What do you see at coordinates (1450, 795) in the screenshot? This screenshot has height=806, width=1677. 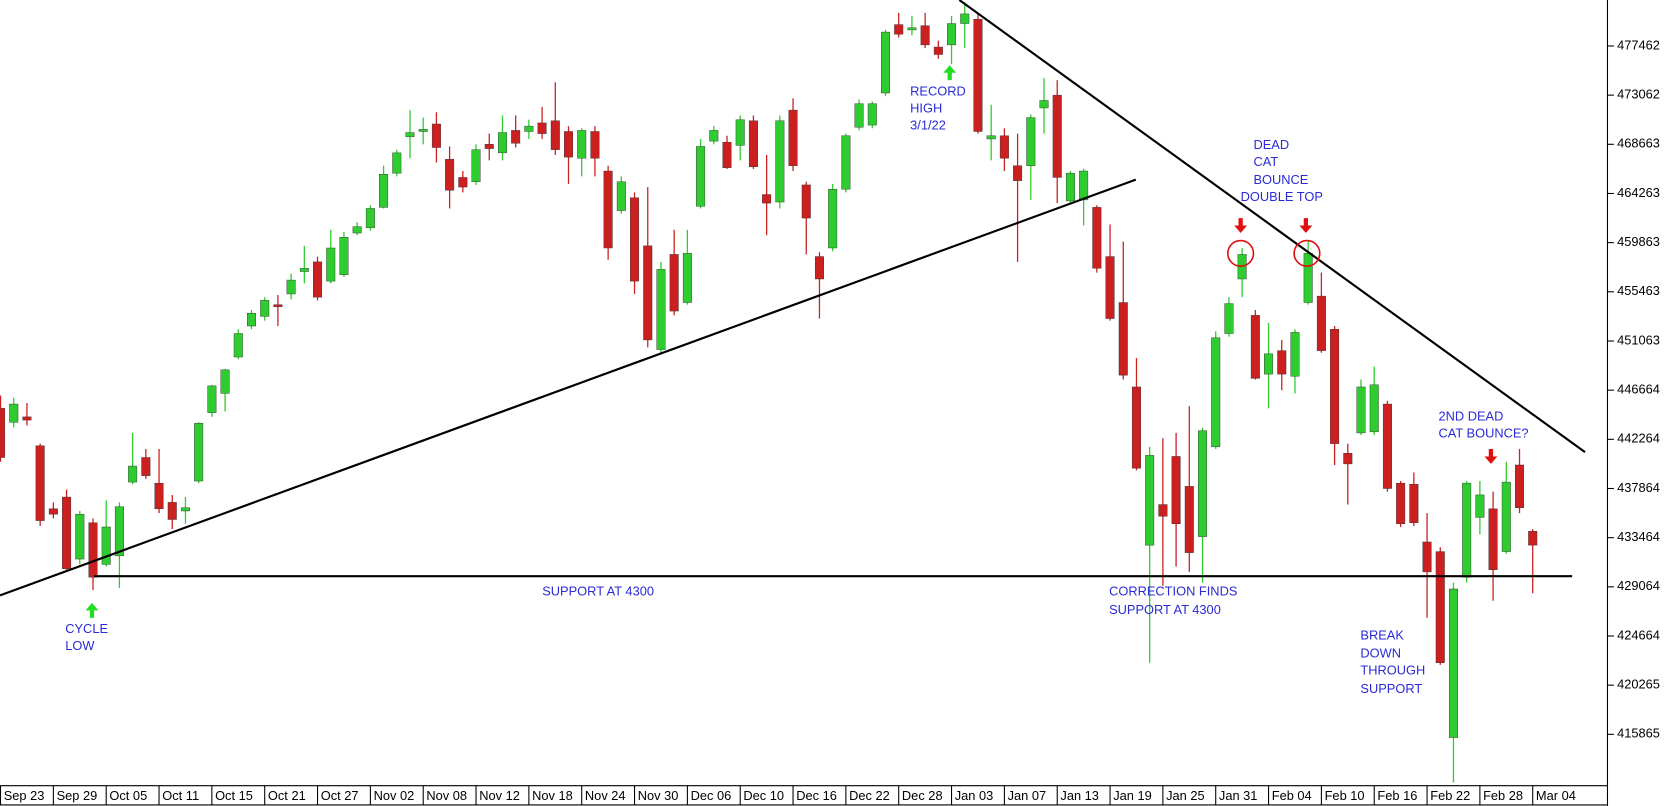 I see `x-tick-label: Feb 22` at bounding box center [1450, 795].